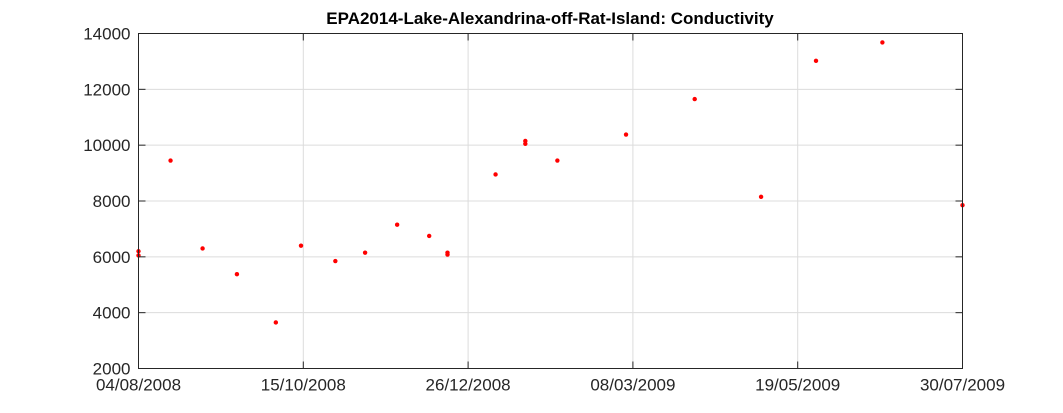 Image resolution: width=1063 pixels, height=413 pixels. Describe the element at coordinates (112, 257) in the screenshot. I see `y-tick-label: 6000` at that location.